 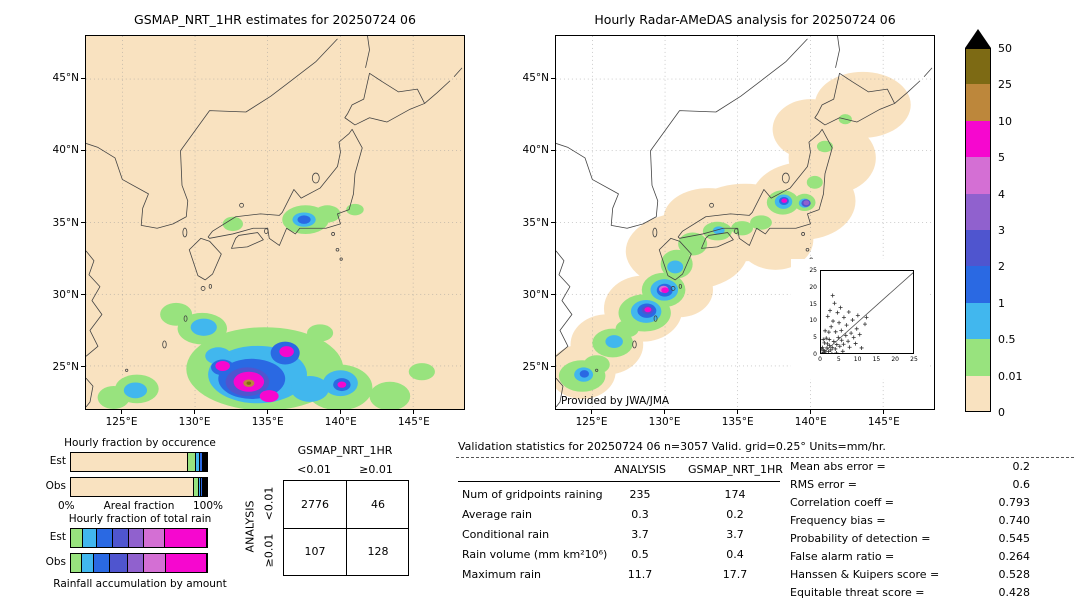 I want to click on stat-analysis-value: 0.3, so click(x=640, y=514).